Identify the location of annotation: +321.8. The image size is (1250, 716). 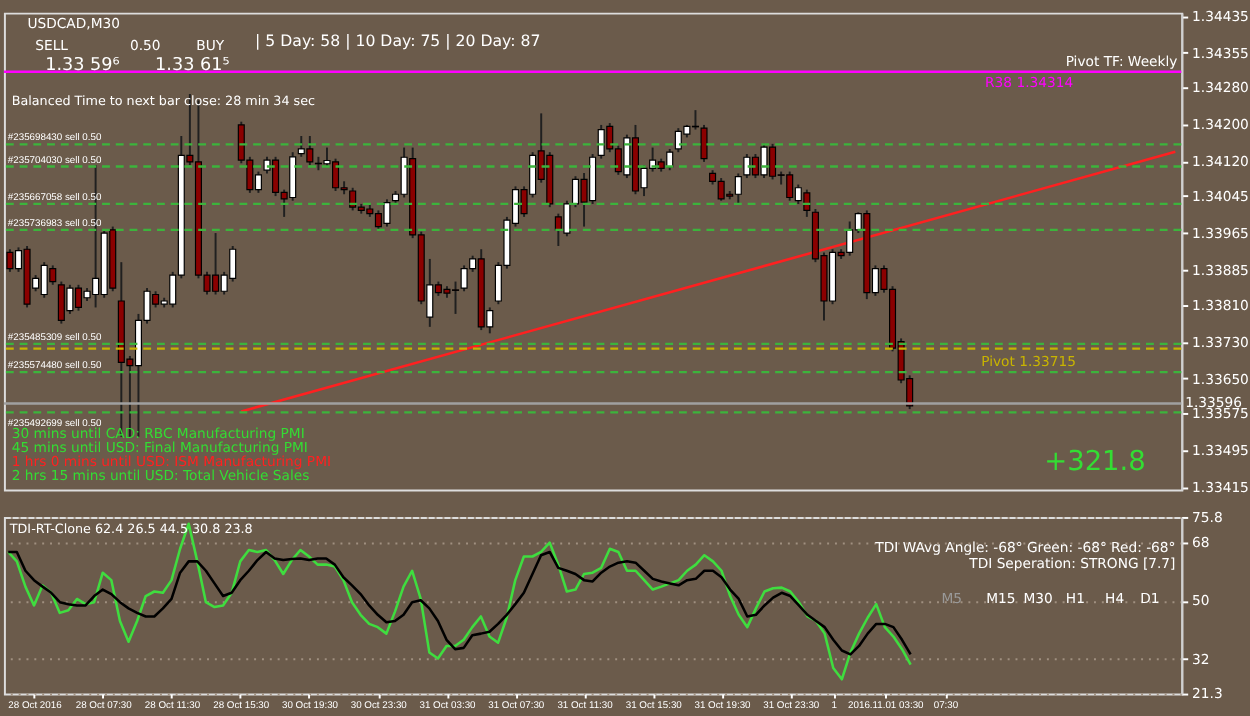
(1095, 461).